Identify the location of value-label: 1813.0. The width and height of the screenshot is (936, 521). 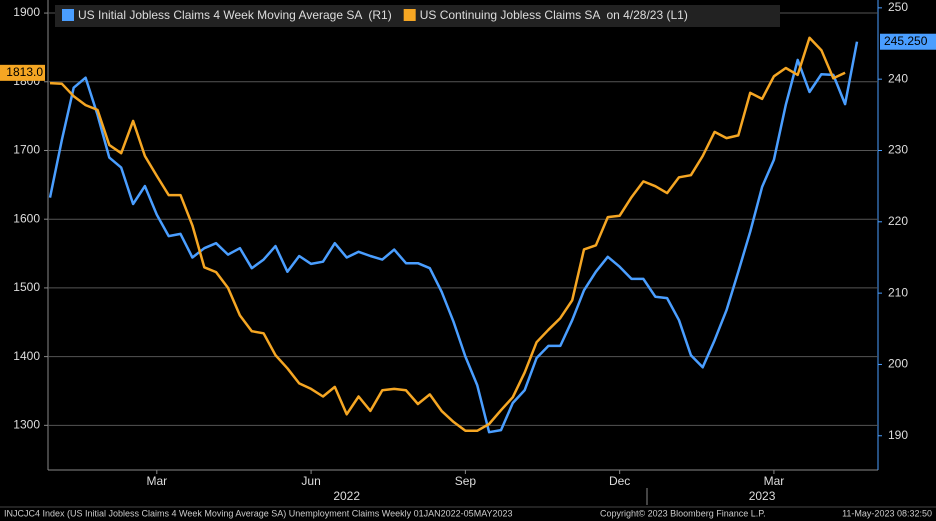
(24, 72).